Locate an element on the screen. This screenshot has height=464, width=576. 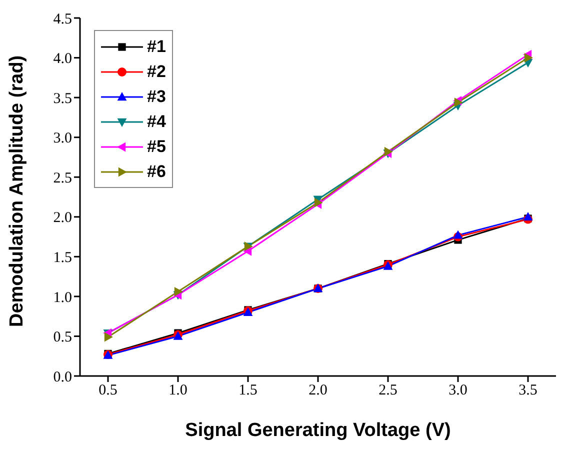
x-tick-label: 3.5 is located at coordinates (528, 390).